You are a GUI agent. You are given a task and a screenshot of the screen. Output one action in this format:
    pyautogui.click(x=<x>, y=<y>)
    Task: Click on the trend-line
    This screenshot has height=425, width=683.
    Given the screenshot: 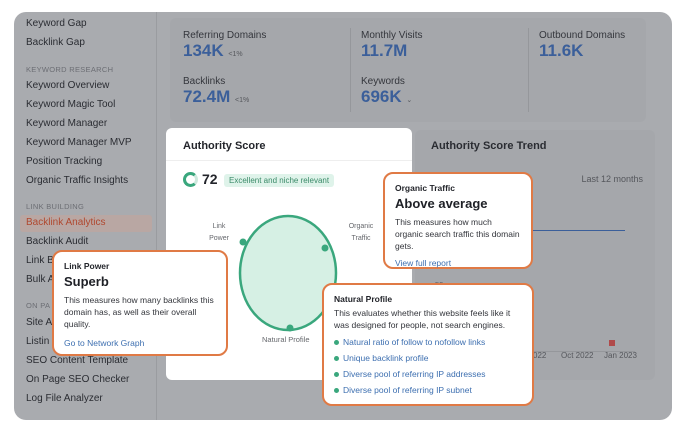 What is the action you would take?
    pyautogui.click(x=575, y=230)
    